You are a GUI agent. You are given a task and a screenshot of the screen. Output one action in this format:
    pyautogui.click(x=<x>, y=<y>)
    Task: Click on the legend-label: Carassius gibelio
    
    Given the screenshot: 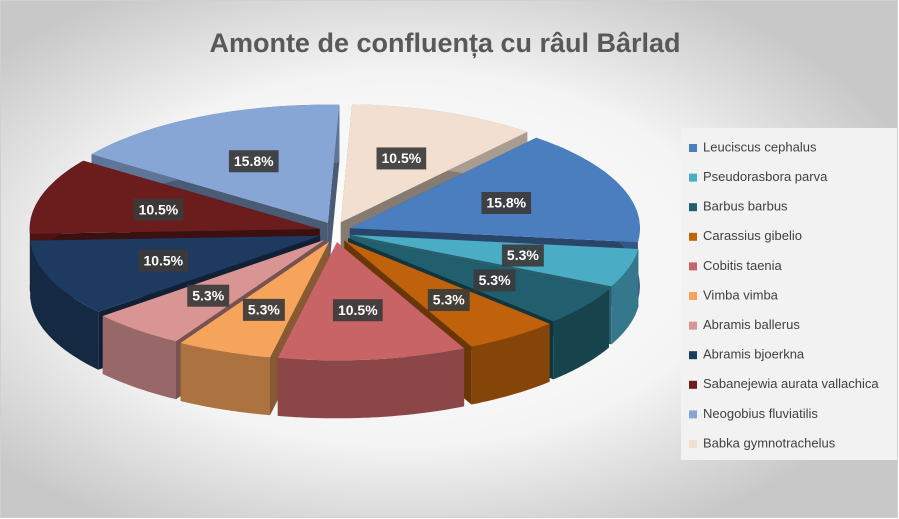 What is the action you would take?
    pyautogui.click(x=752, y=235)
    